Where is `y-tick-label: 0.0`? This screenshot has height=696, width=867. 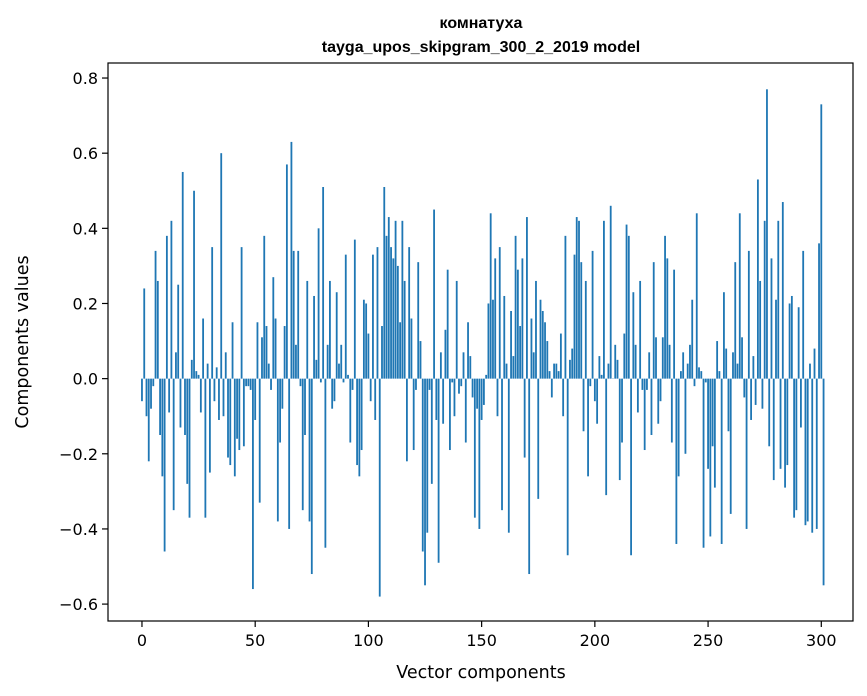
y-tick-label: 0.0 is located at coordinates (85, 379).